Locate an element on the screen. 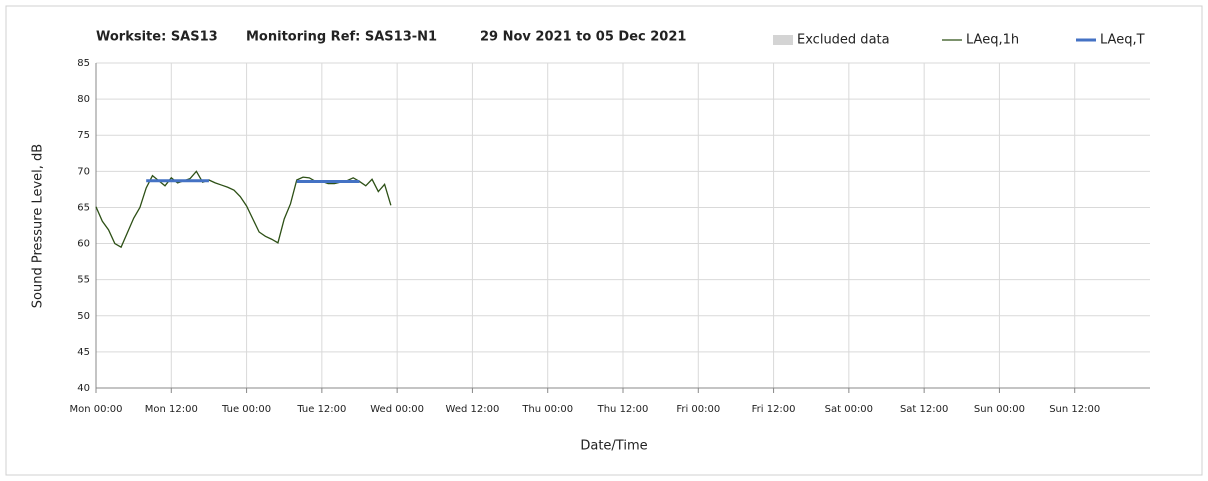 This screenshot has width=1208, height=481. chart-title: Worksite: SAS13 is located at coordinates (157, 37).